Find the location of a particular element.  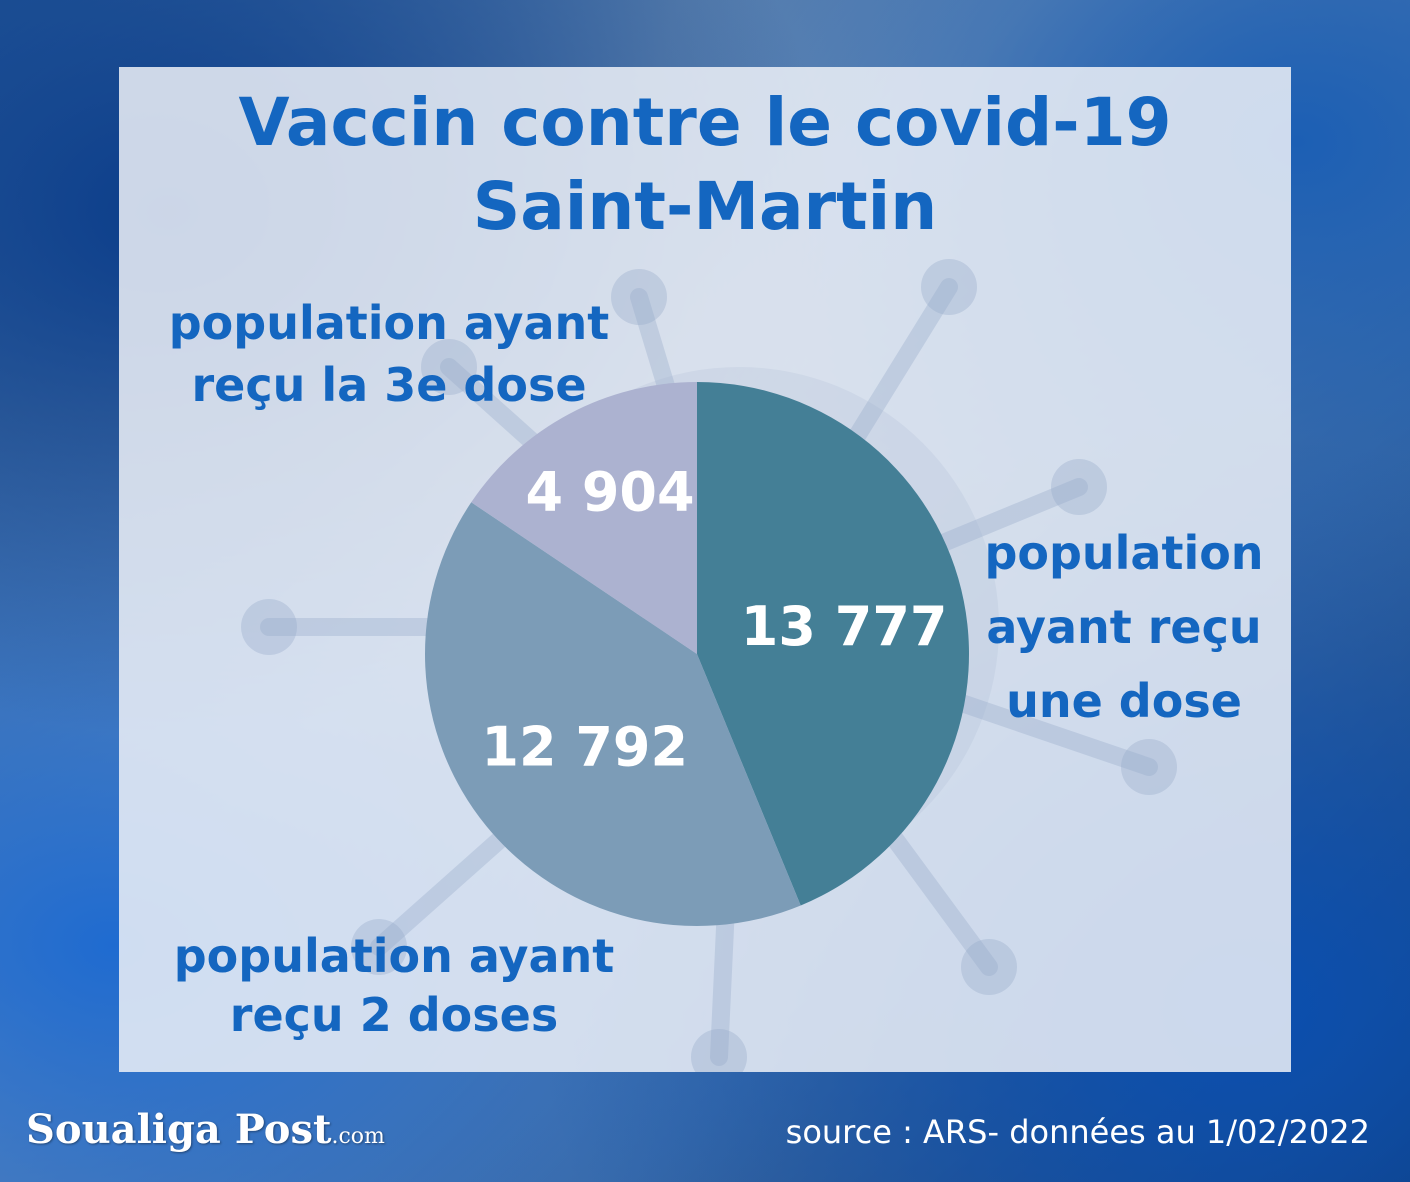

label-one-dose-line3: une dose is located at coordinates (1124, 701).